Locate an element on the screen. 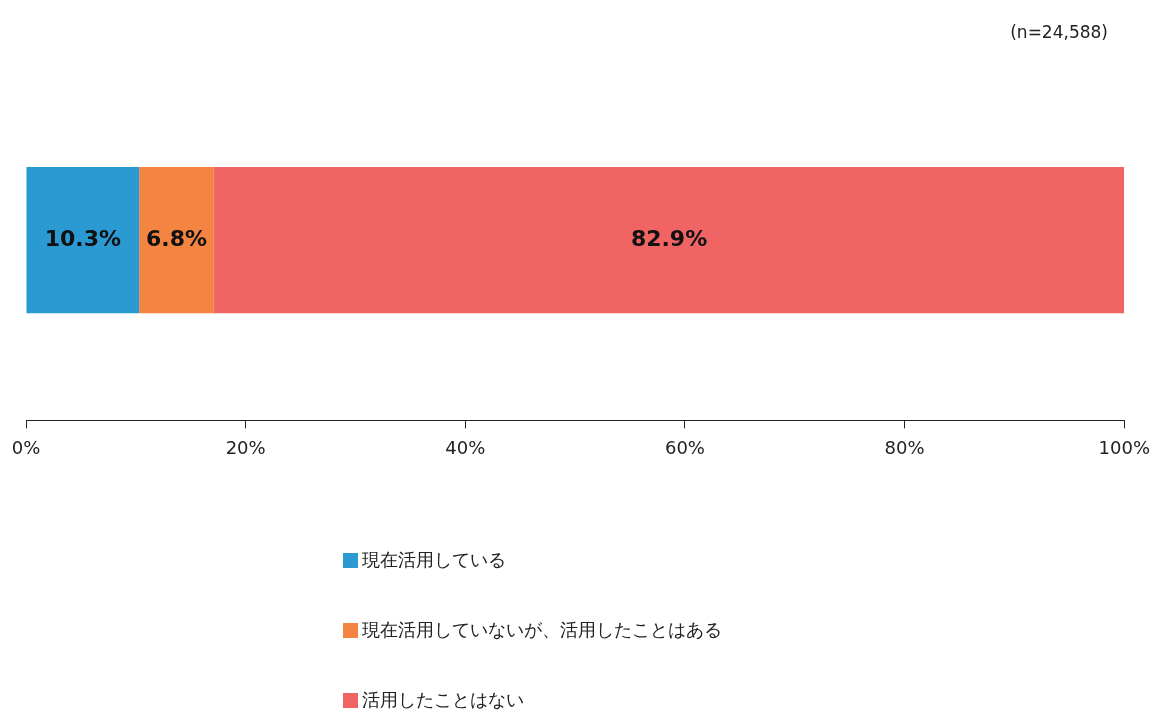  x-tick-label: 80% is located at coordinates (904, 447).